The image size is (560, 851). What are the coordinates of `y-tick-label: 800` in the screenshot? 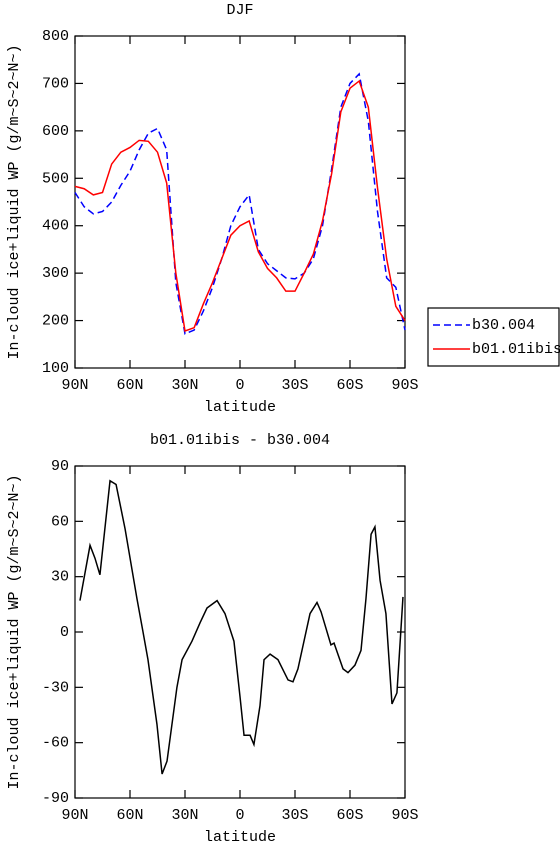 It's located at (55, 36).